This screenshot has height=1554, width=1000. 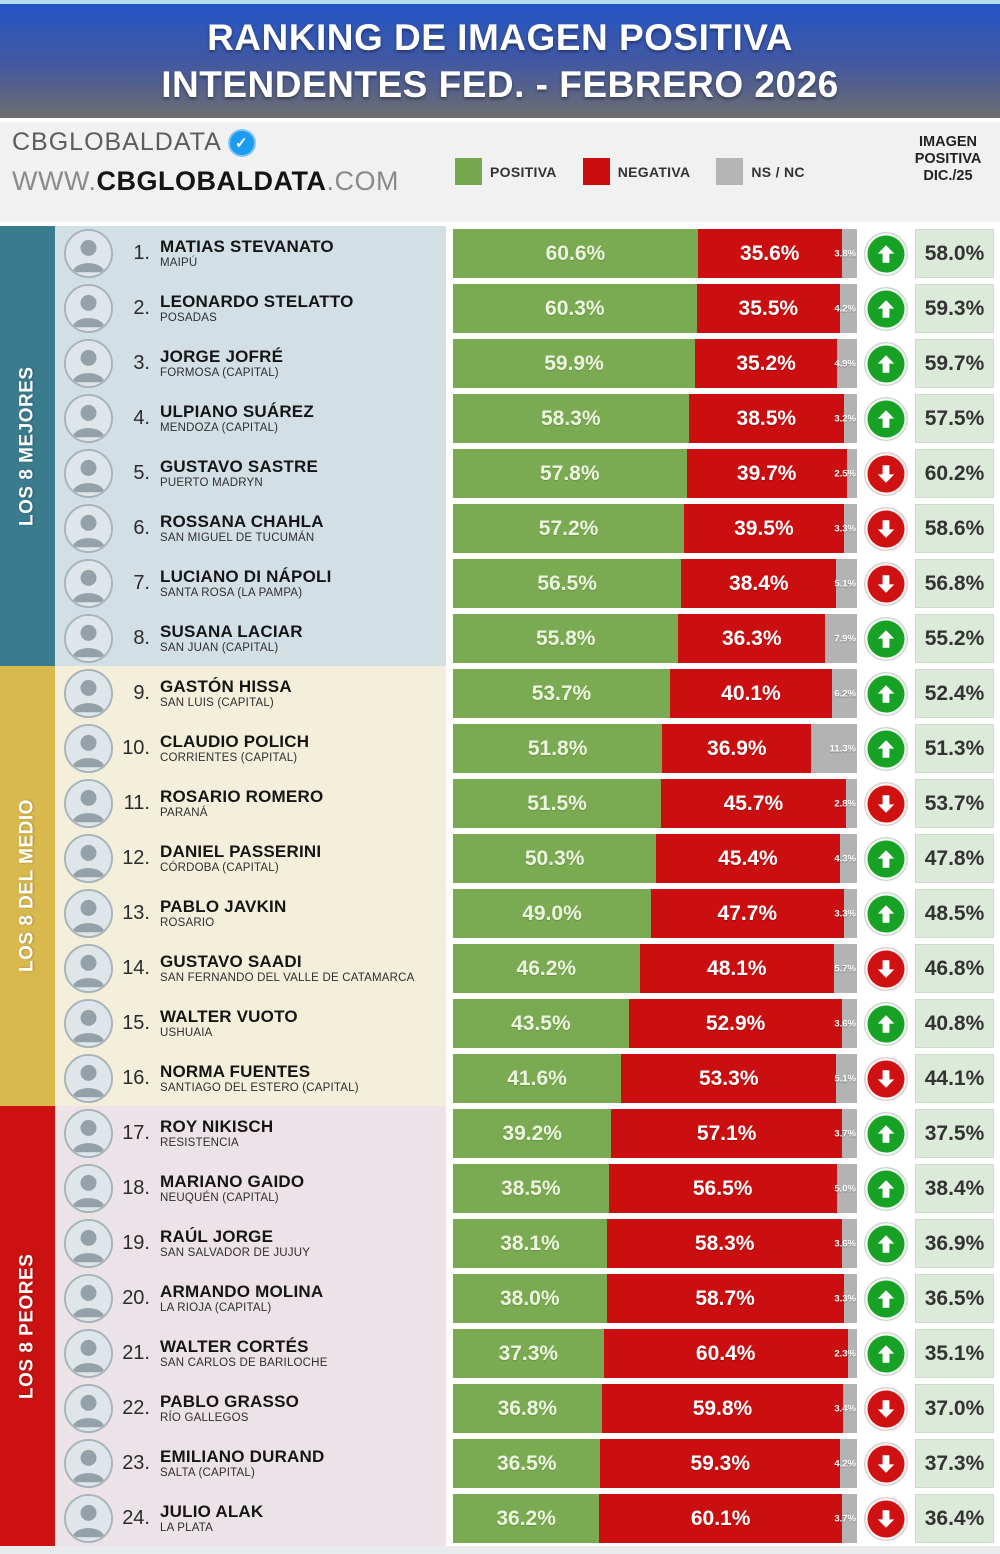 What do you see at coordinates (204, 1418) in the screenshot?
I see `person-city: RÍO GALLEGOS` at bounding box center [204, 1418].